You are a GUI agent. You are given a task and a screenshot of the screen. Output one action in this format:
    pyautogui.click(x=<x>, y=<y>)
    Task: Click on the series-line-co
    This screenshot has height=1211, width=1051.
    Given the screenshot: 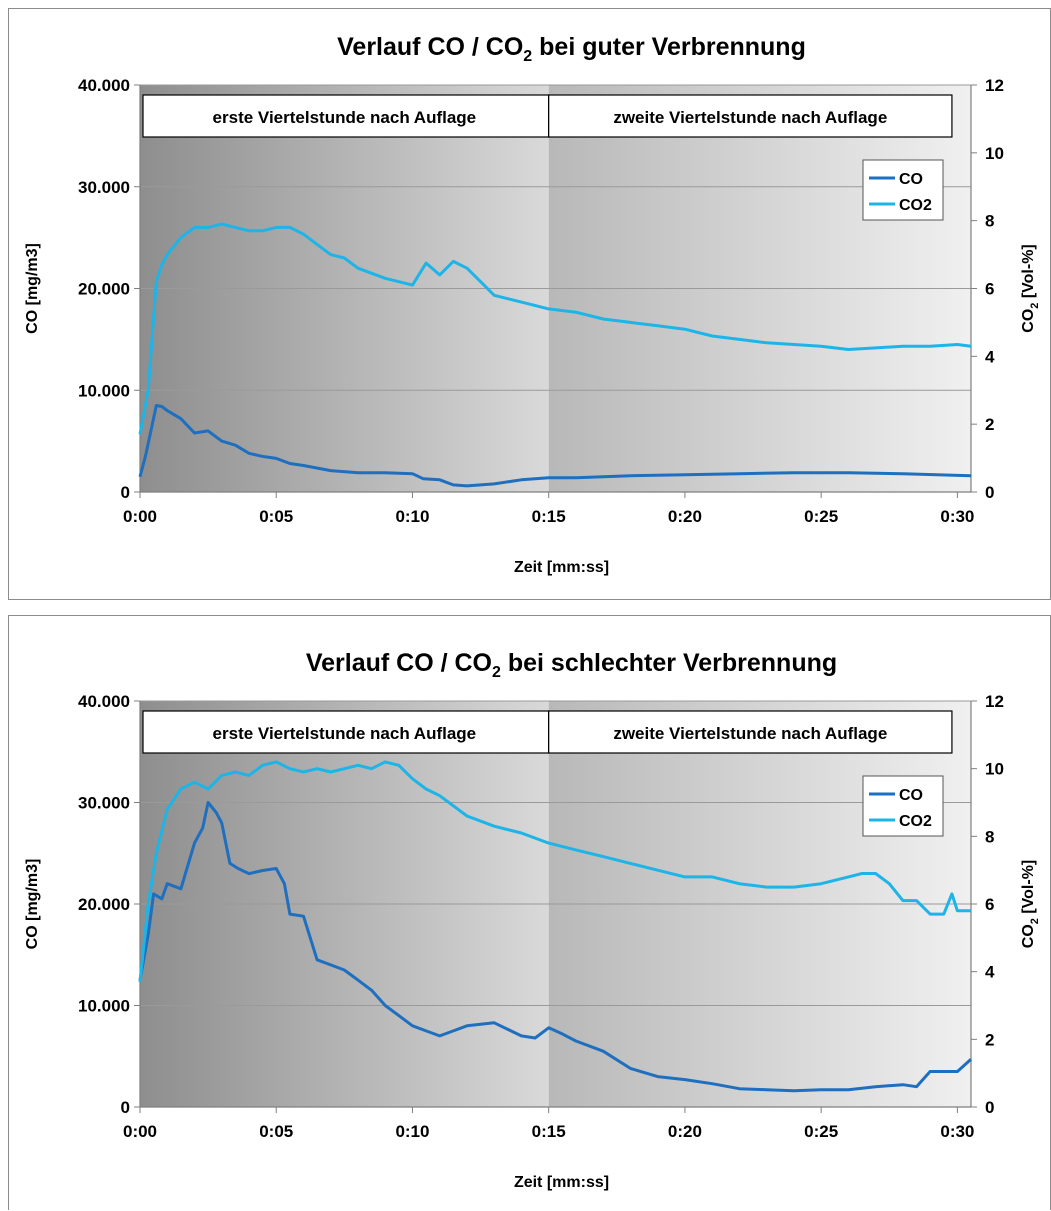 What is the action you would take?
    pyautogui.click(x=555, y=446)
    